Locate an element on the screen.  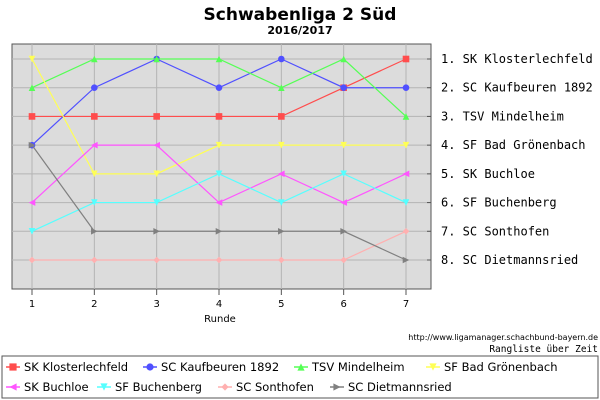
legend-label: SC Kaufbeuren 1892 is located at coordinates (220, 367).